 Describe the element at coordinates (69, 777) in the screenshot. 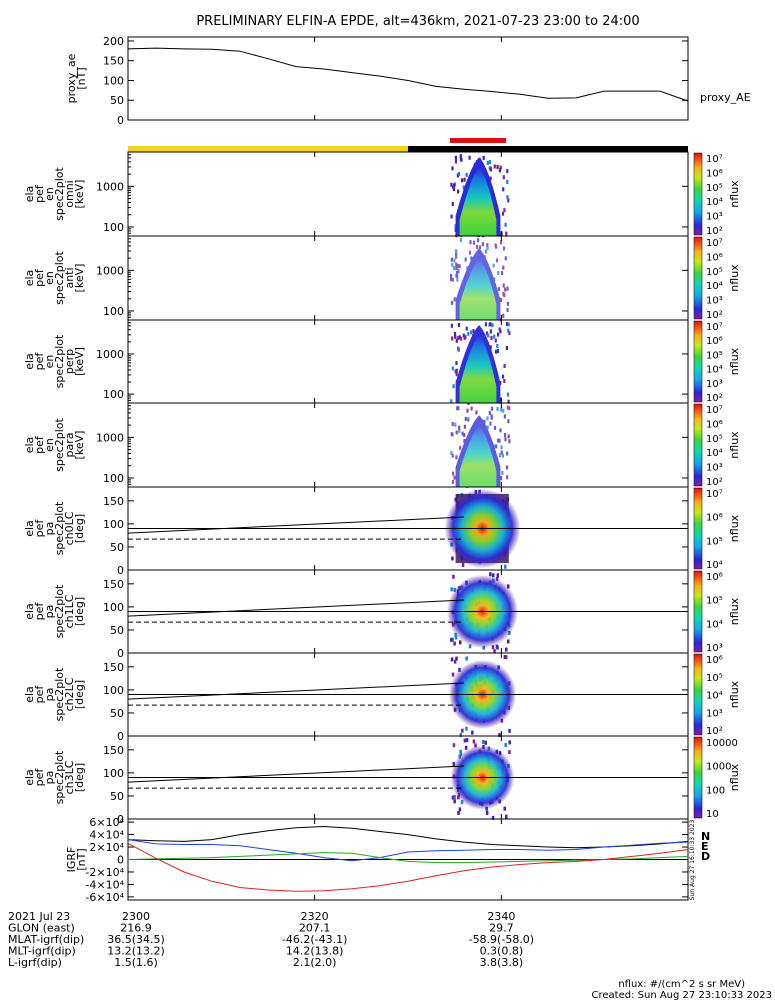

I see `y-axis-label: ch3LC` at that location.